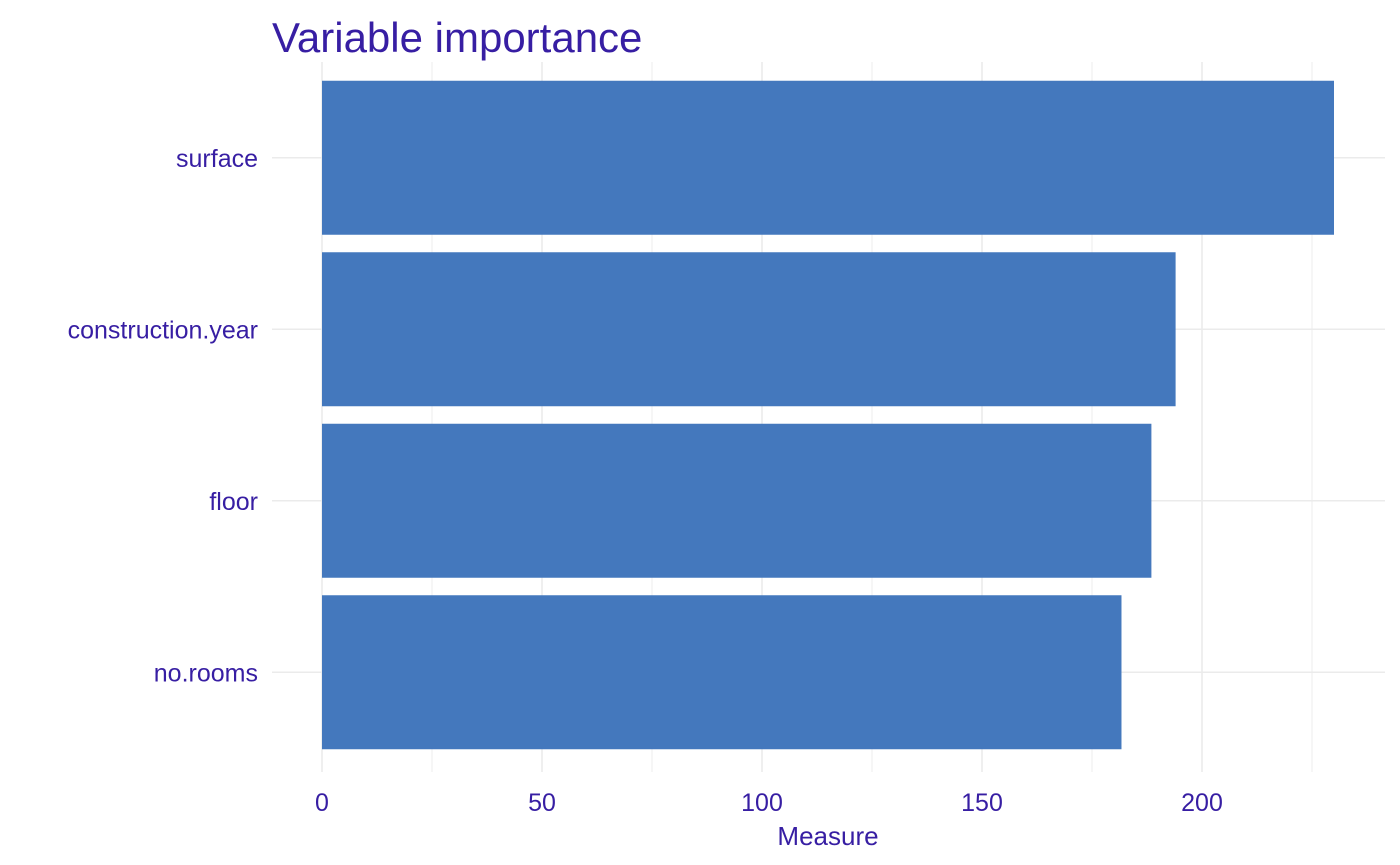 The height and width of the screenshot is (865, 1400). I want to click on x-tick-label: 200, so click(1202, 803).